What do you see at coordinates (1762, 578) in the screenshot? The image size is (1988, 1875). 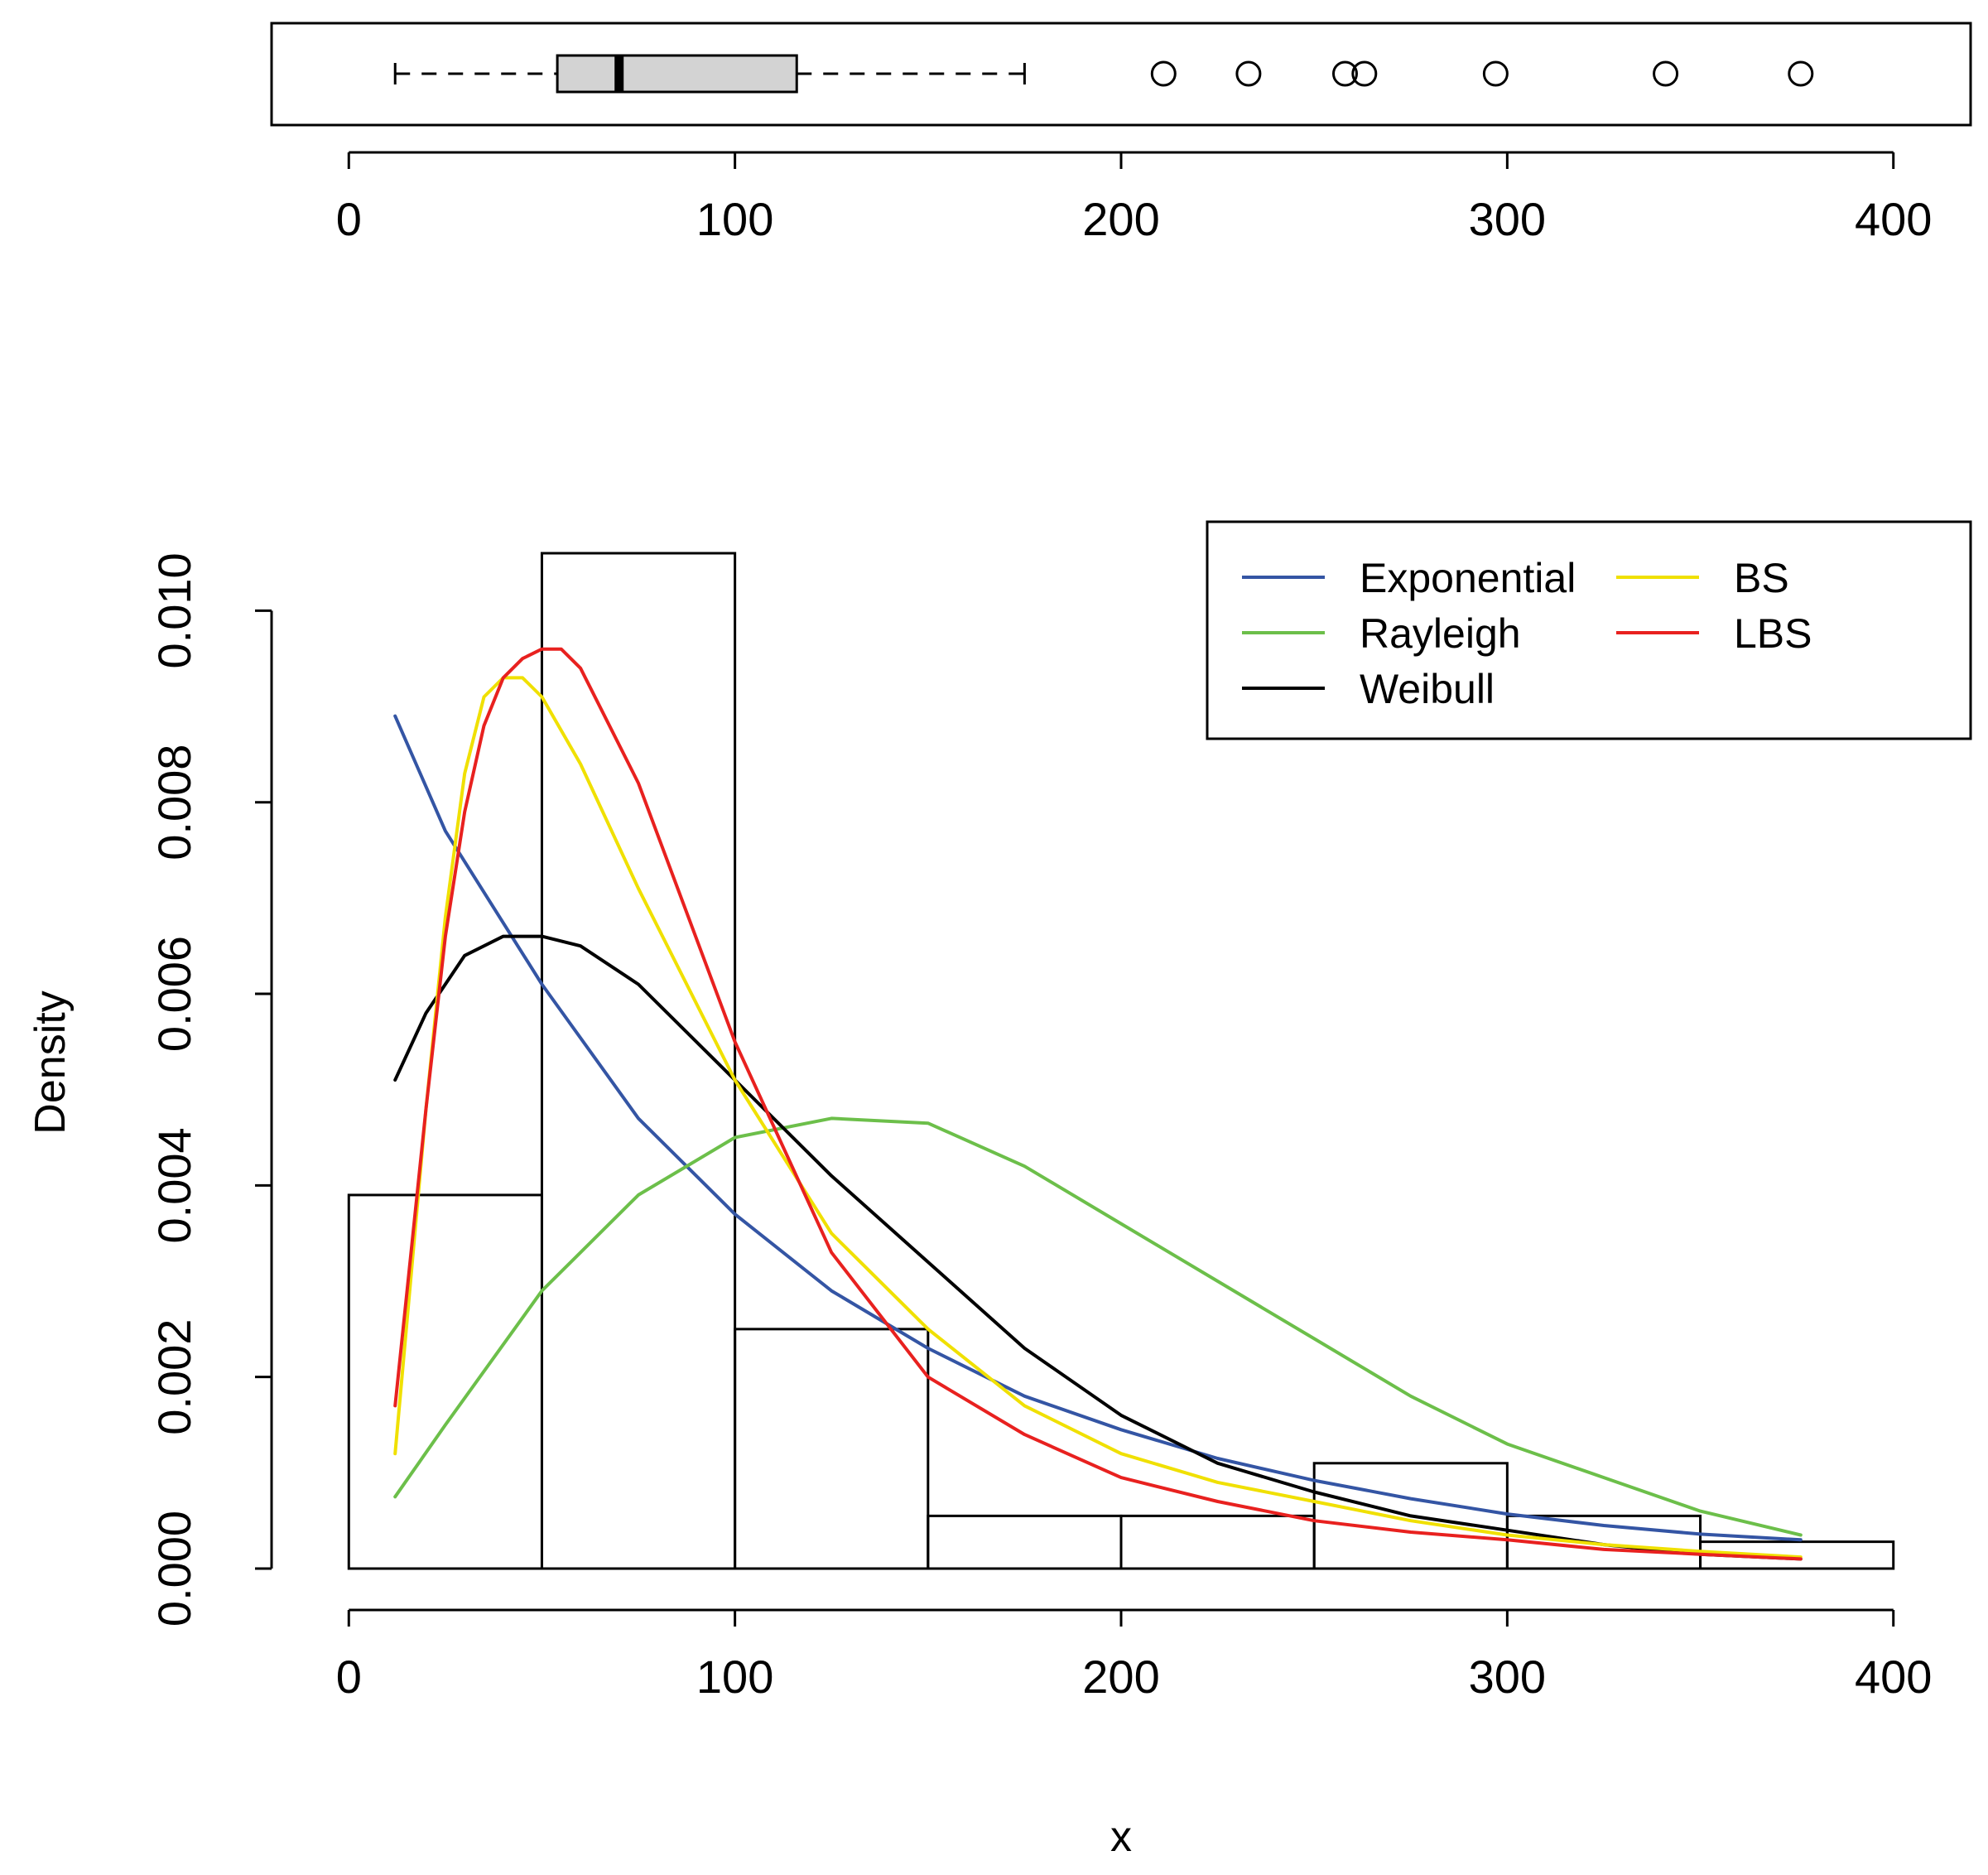 I see `legend-label-bs: BS` at bounding box center [1762, 578].